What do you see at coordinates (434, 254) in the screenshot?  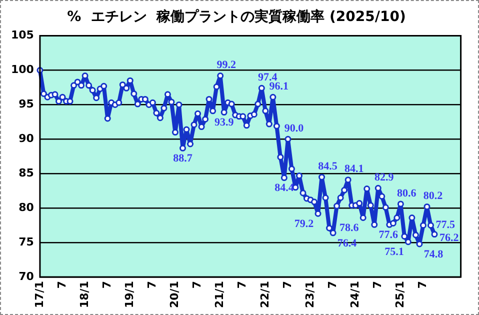 I see `data-label: 74.8` at bounding box center [434, 254].